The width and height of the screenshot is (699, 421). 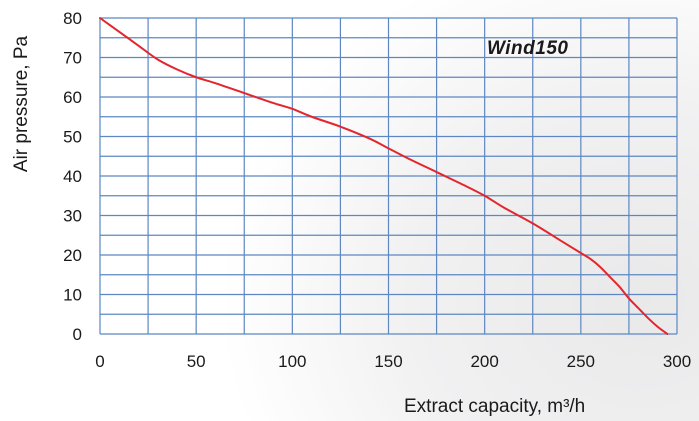 What do you see at coordinates (21, 103) in the screenshot?
I see `y-axis-title: Air pressure, Pa` at bounding box center [21, 103].